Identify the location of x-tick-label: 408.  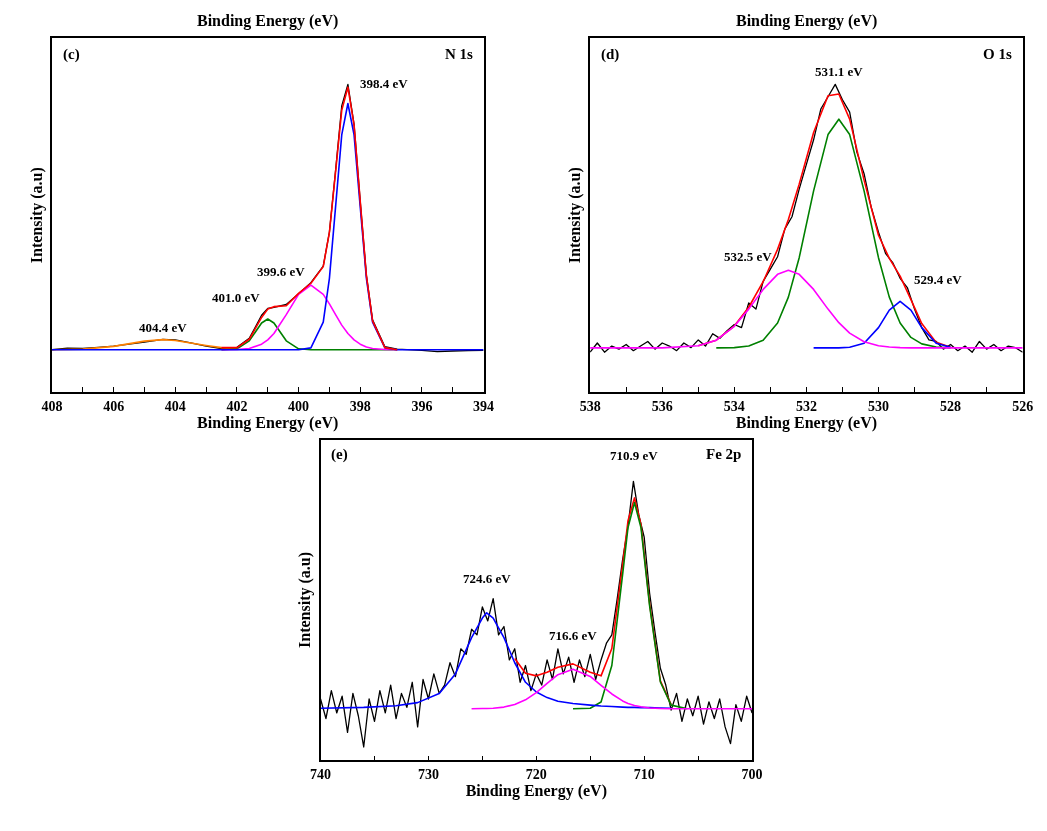
(52, 406).